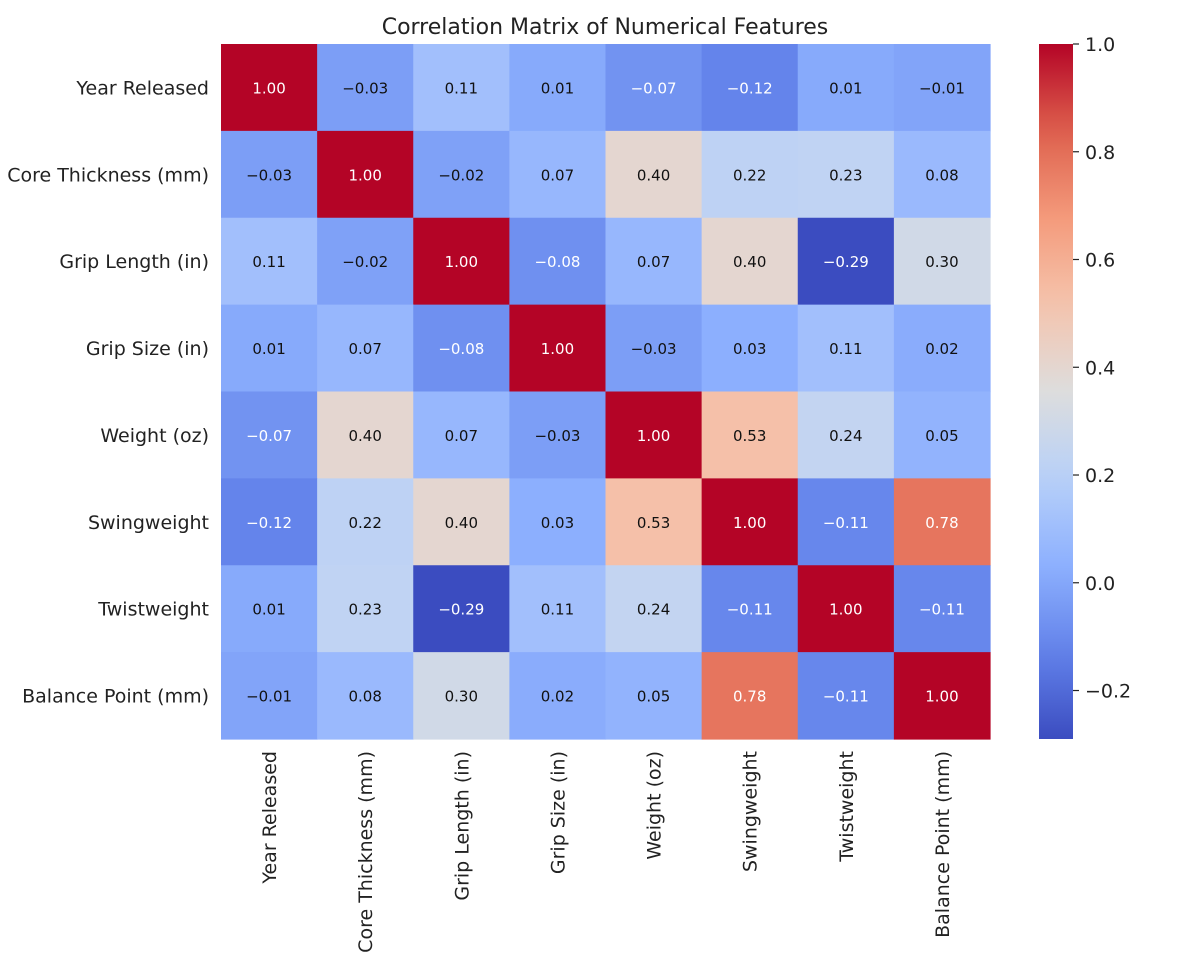  Describe the element at coordinates (1108, 692) in the screenshot. I see `colorbar-tick-label-6: −0.2` at that location.